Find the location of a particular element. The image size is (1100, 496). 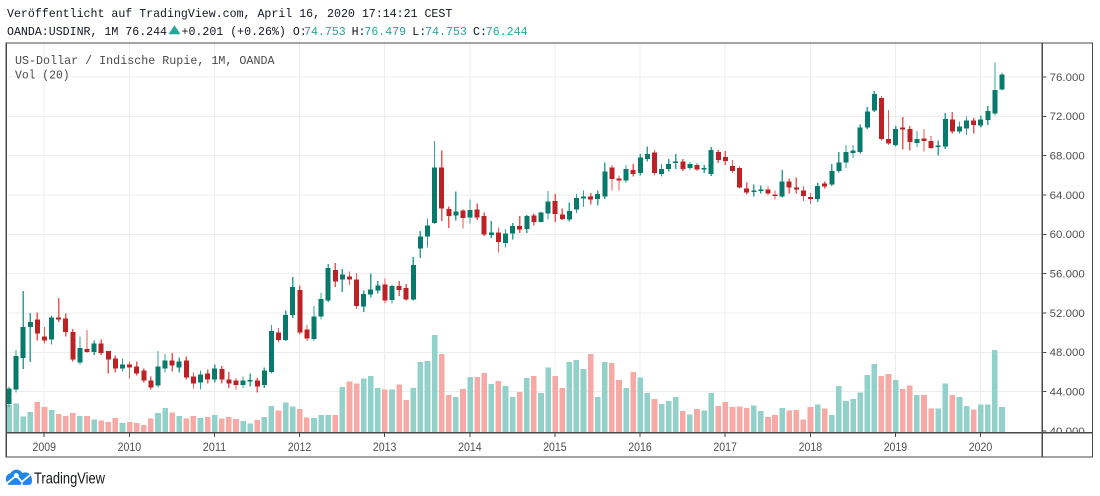

svg-text: 52.000 is located at coordinates (1067, 314).